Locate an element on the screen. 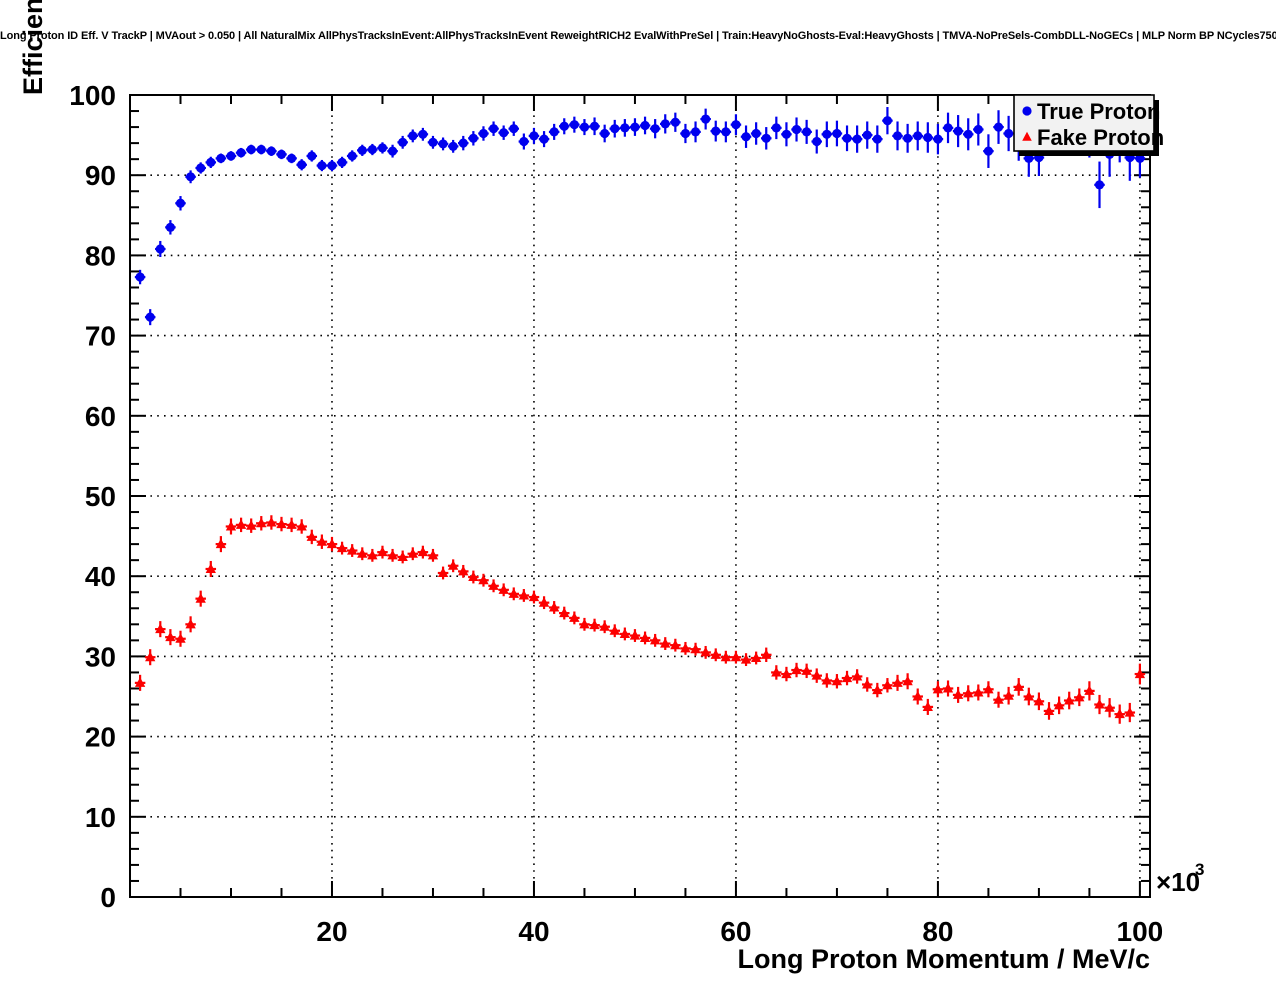 This screenshot has height=996, width=1276. y-tick-label: 30 is located at coordinates (100, 656).